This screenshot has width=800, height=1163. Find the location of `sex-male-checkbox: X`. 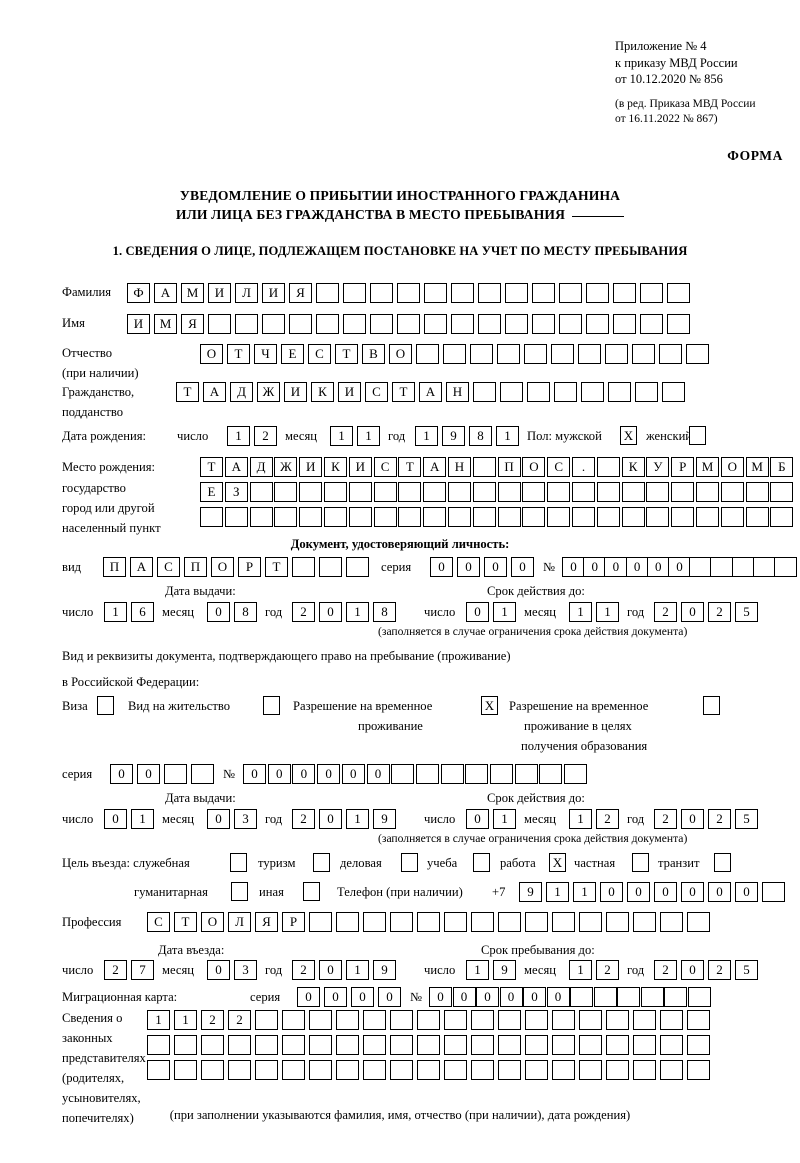

sex-male-checkbox: X is located at coordinates (628, 435).